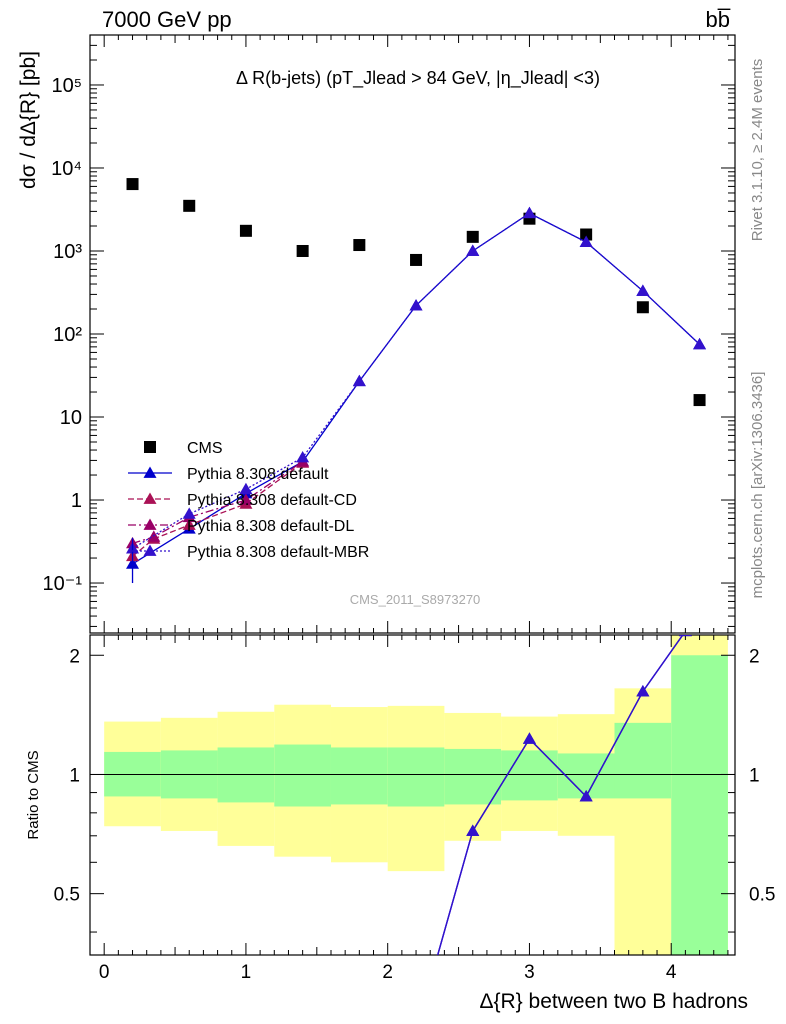 The width and height of the screenshot is (786, 1024). Describe the element at coordinates (246, 972) in the screenshot. I see `x-tick-label: 1` at that location.